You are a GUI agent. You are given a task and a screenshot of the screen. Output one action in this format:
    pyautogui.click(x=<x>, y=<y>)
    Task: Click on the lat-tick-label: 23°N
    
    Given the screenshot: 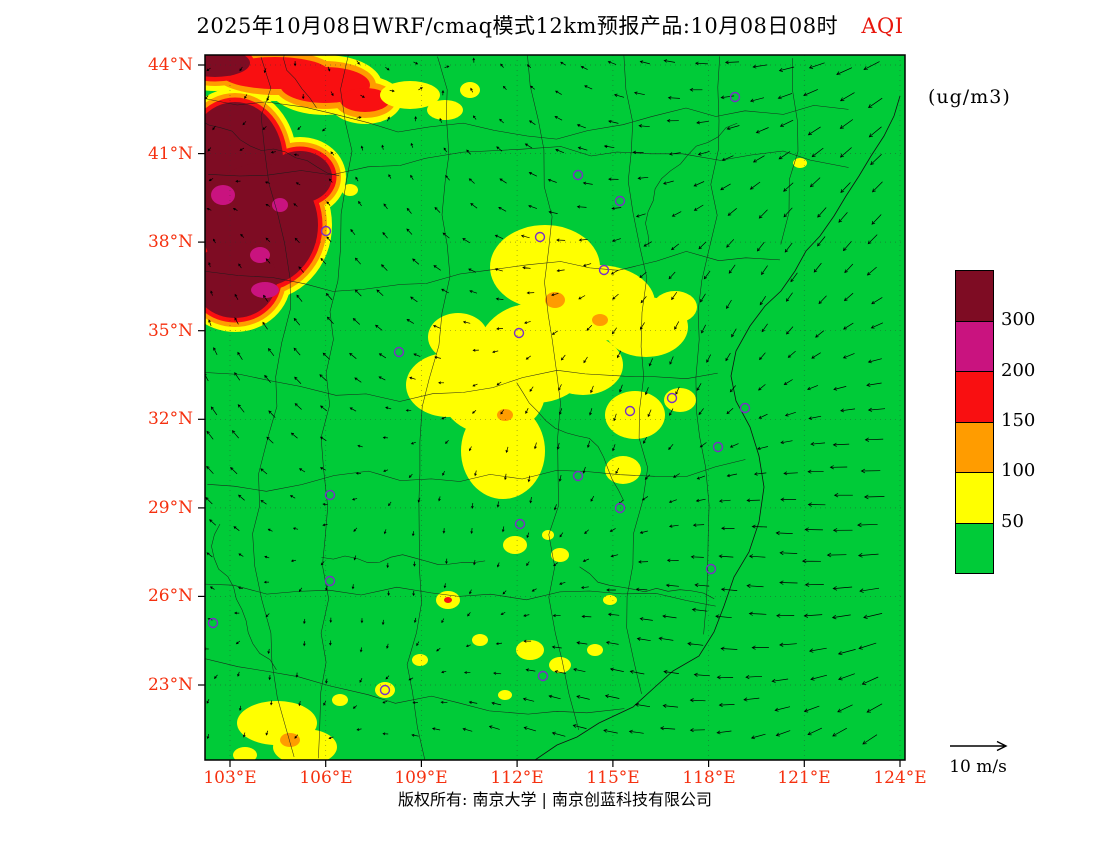 What is the action you would take?
    pyautogui.click(x=170, y=685)
    